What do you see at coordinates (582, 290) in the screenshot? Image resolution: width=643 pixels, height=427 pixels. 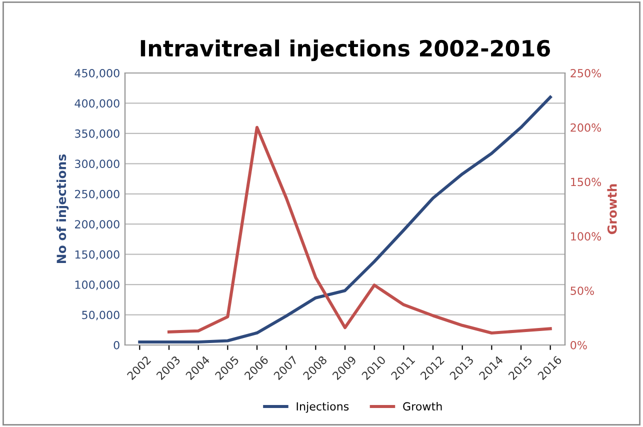 I see `y2-tick-label: 50%` at bounding box center [582, 290].